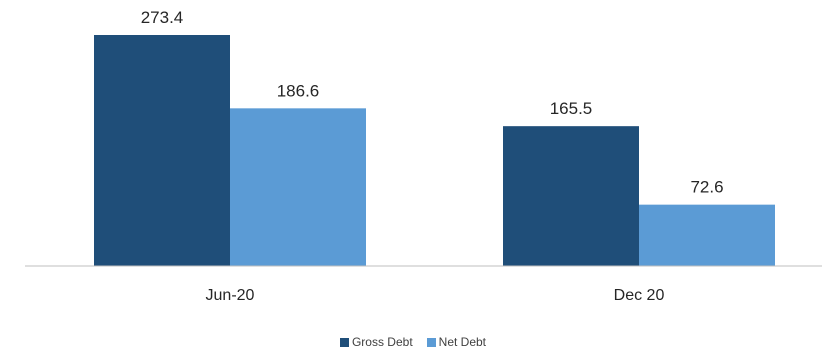  Describe the element at coordinates (230, 295) in the screenshot. I see `category-label-jun-20: Jun-20` at that location.